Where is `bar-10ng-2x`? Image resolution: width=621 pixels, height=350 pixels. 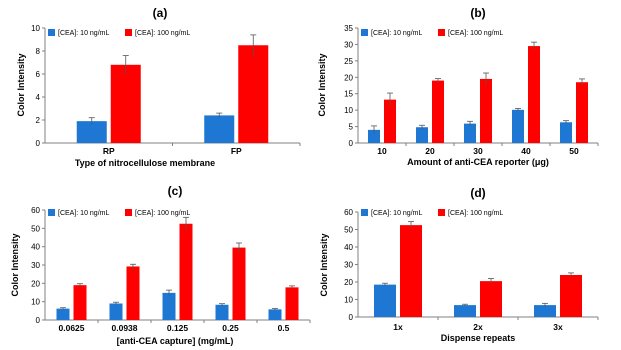 bar-10ng-2x is located at coordinates (465, 311).